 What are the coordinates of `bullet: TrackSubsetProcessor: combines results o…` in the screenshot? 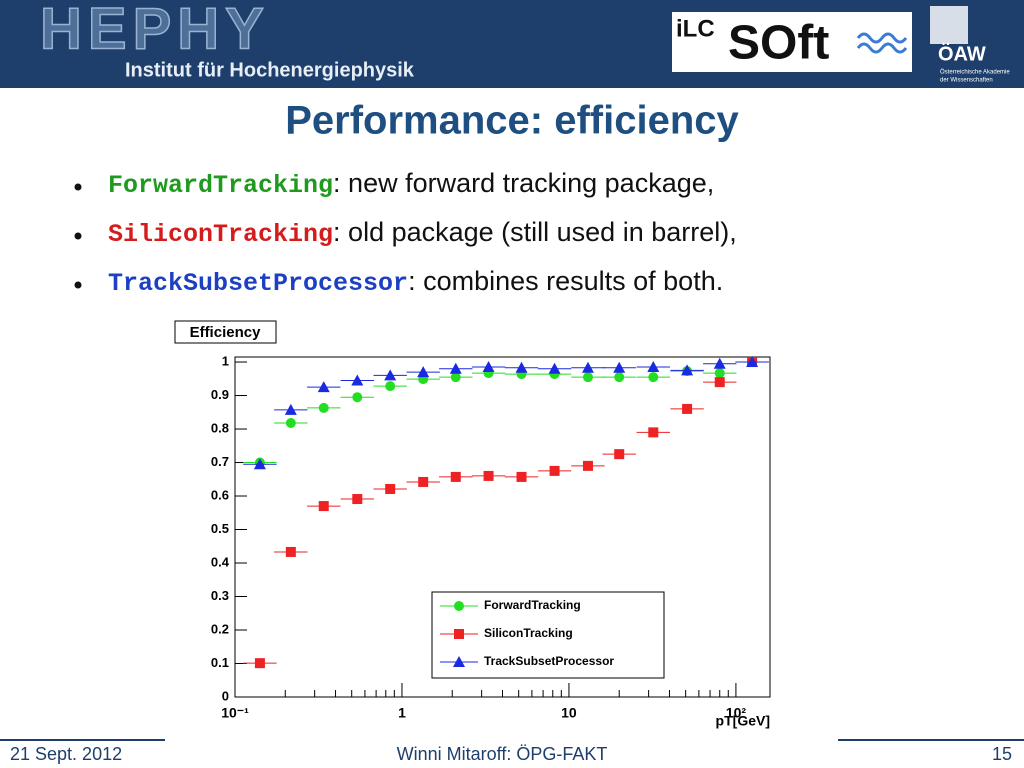 It's located at (415, 281).